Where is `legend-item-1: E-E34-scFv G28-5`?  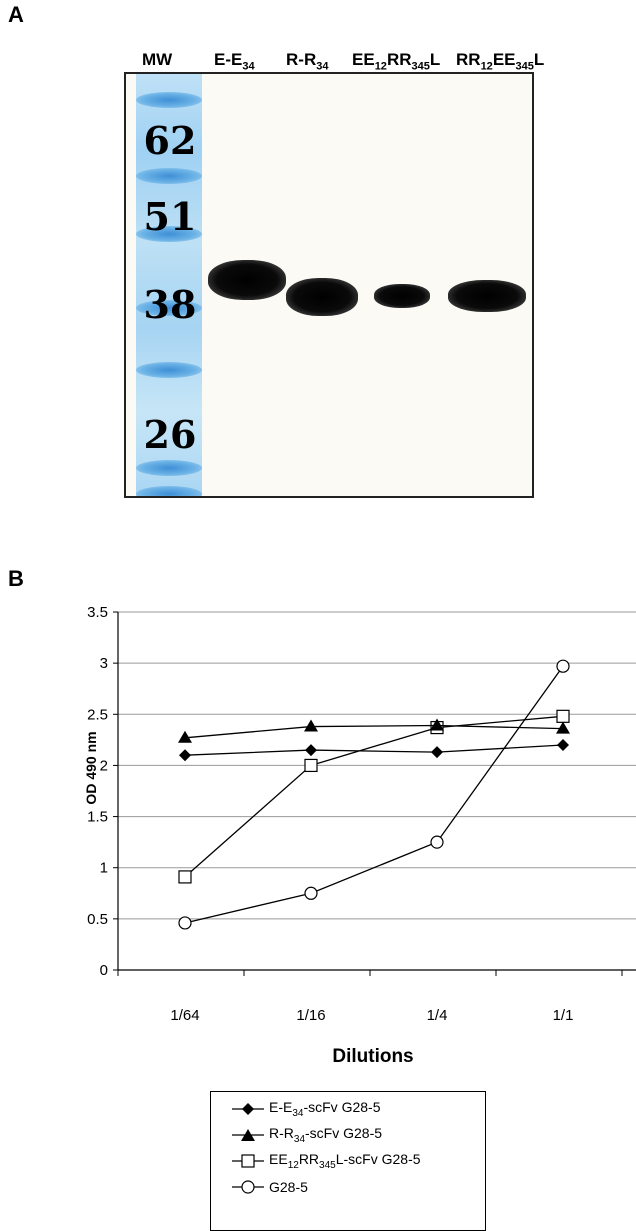
legend-item-1: E-E34-scFv G28-5 is located at coordinates (305, 1109).